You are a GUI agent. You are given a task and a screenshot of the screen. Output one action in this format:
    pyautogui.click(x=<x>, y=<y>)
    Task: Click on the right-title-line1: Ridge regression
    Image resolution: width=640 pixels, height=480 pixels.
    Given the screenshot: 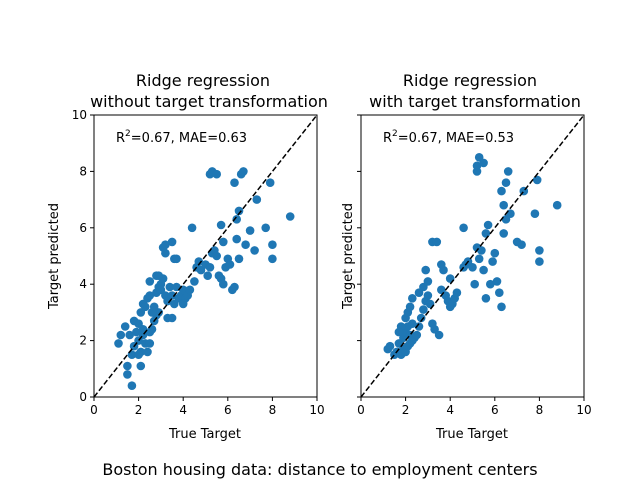 What is the action you would take?
    pyautogui.click(x=470, y=80)
    